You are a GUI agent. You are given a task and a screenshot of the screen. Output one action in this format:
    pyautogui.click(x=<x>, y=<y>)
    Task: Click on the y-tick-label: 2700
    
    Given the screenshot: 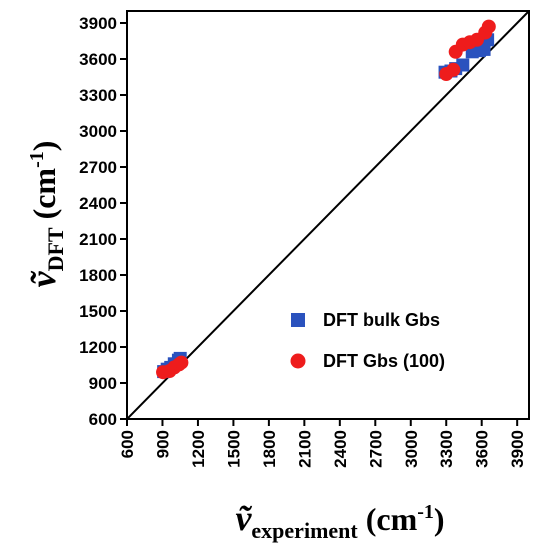 What is the action you would take?
    pyautogui.click(x=98, y=167)
    